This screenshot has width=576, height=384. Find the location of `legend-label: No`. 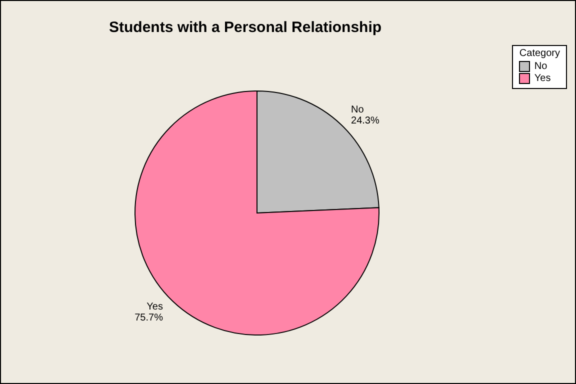

legend-label: No is located at coordinates (541, 66).